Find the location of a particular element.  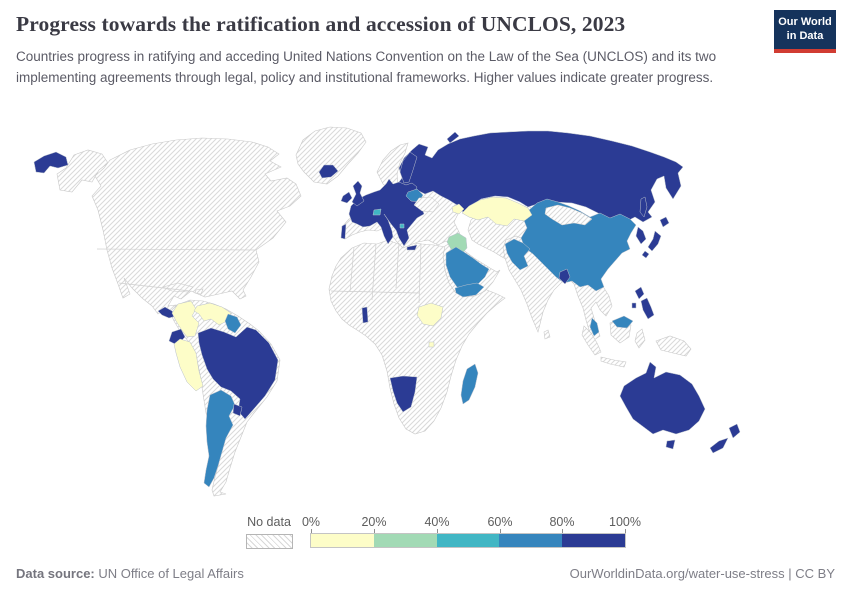

region-north-america is located at coordinates (196, 226).